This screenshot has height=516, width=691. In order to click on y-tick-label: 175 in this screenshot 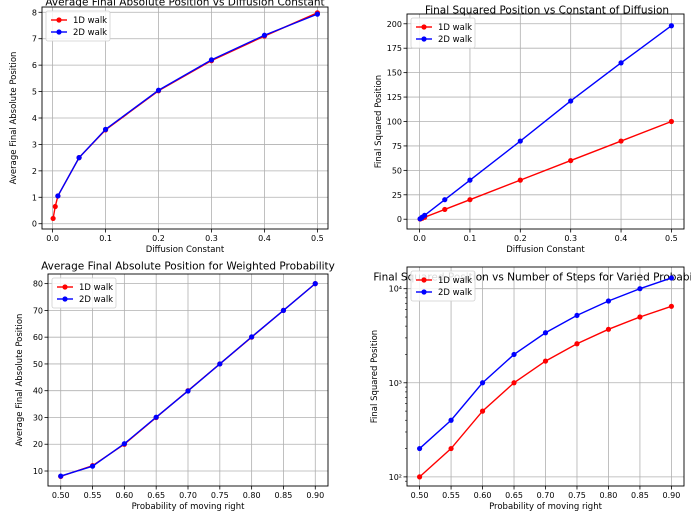, I will do `click(394, 48)`.